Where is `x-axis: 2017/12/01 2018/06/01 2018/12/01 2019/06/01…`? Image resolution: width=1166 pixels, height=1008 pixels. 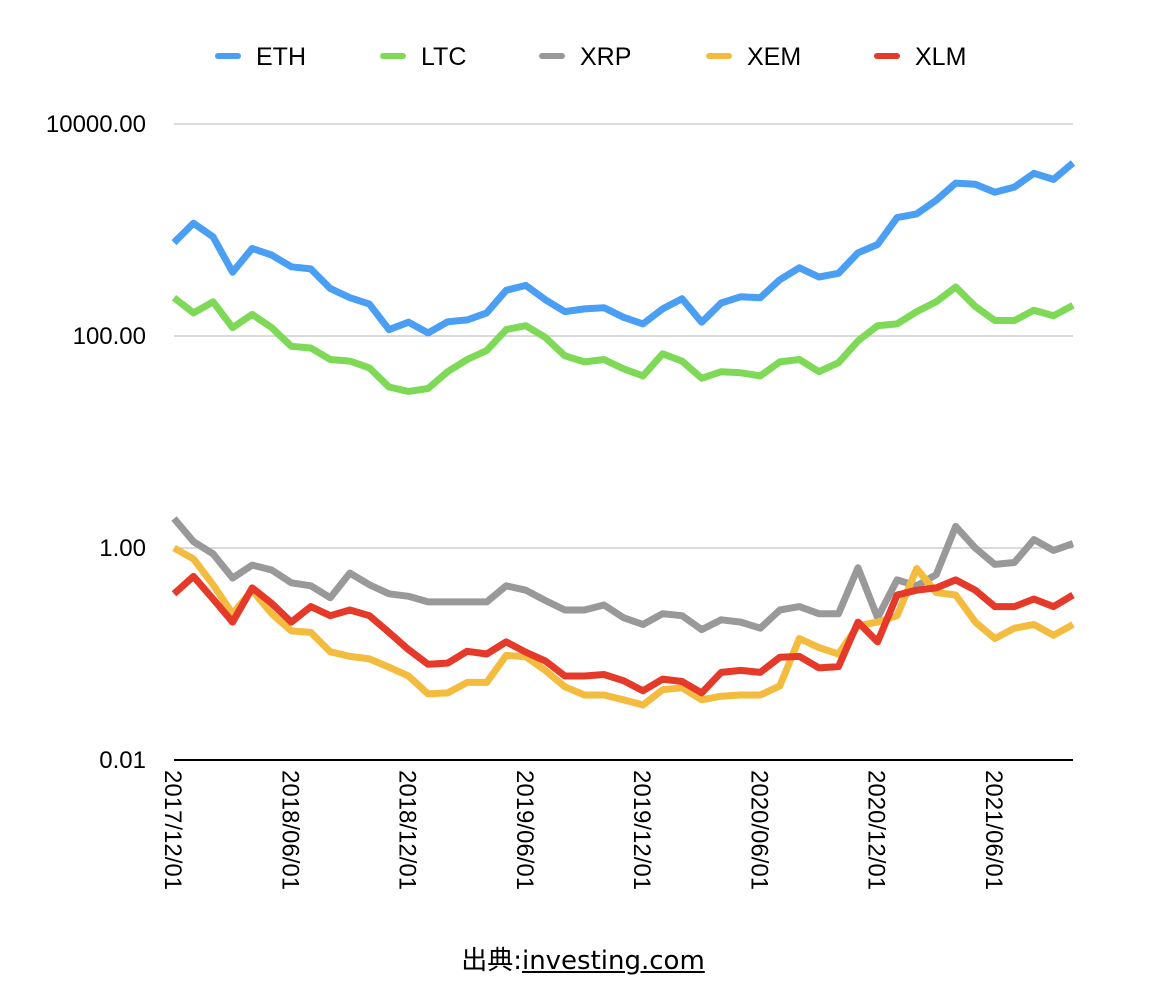 x-axis: 2017/12/01 2018/06/01 2018/12/01 2019/06/01… is located at coordinates (616, 824).